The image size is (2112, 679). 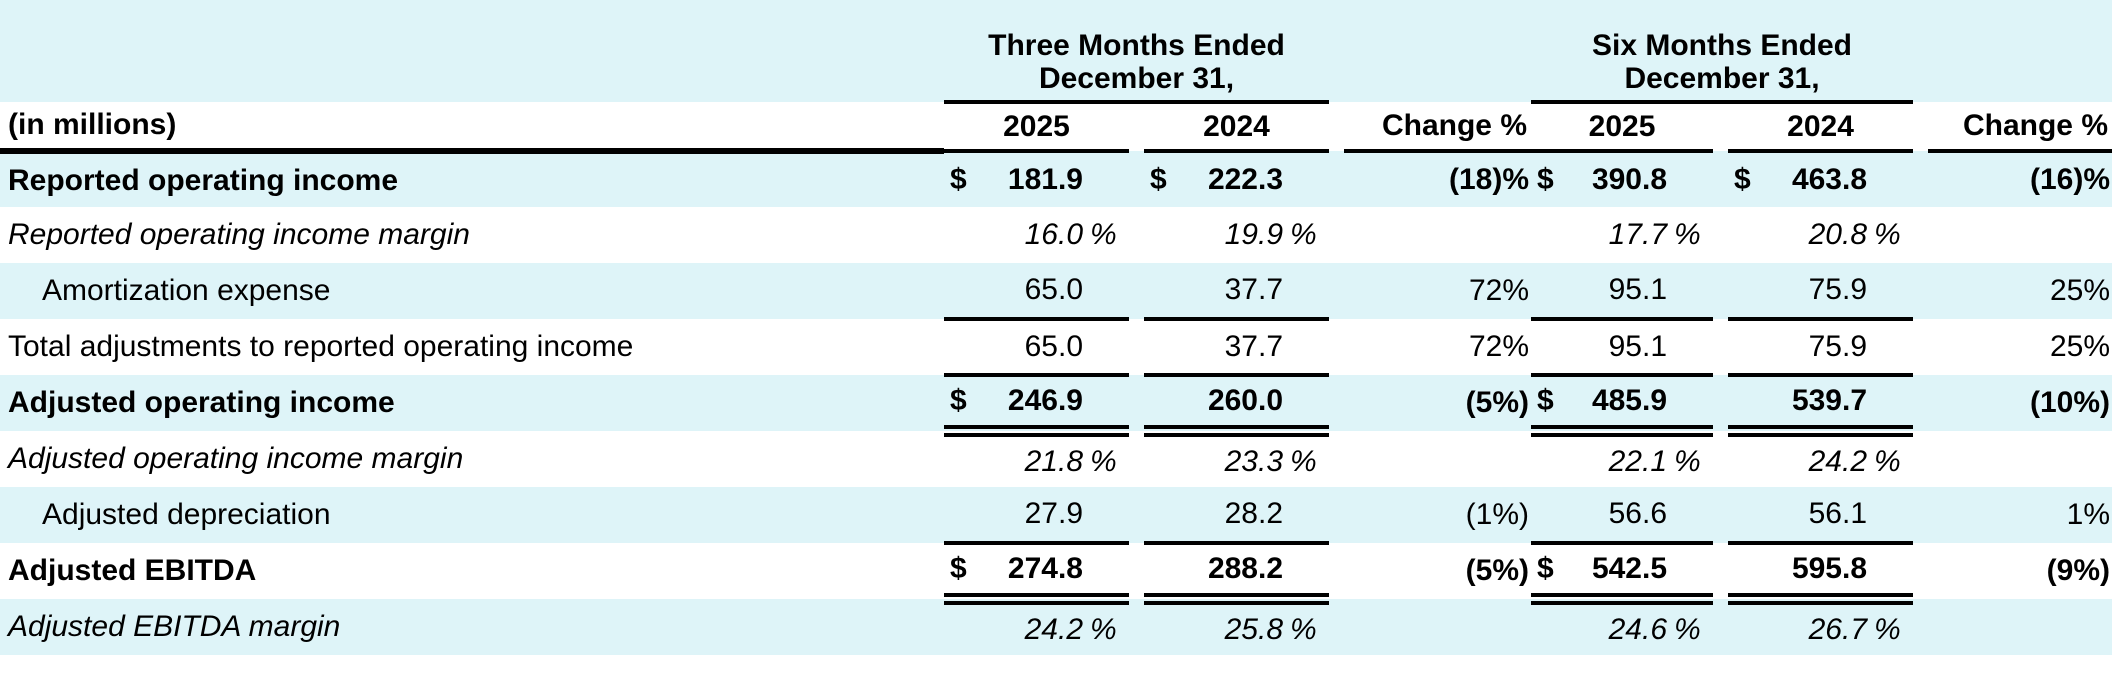 What do you see at coordinates (1437, 179) in the screenshot?
I see `change-cell: (18)%` at bounding box center [1437, 179].